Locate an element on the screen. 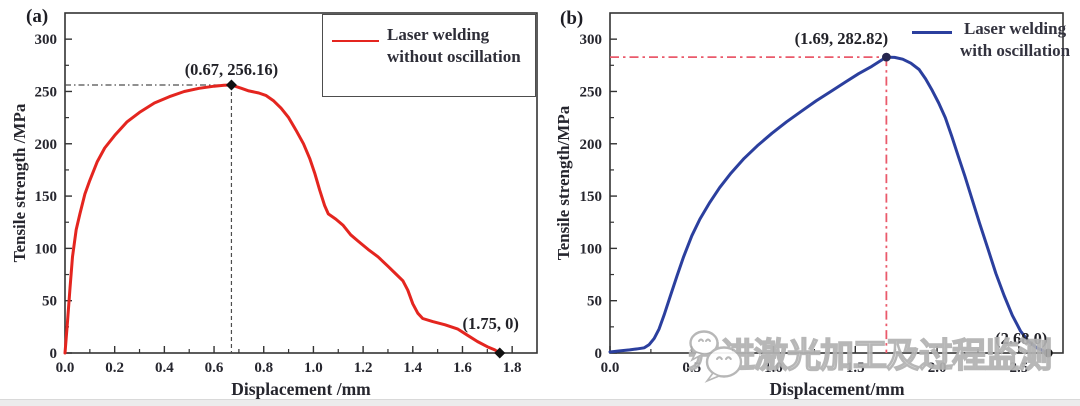 The width and height of the screenshot is (1080, 406). panel-b-label: (b) is located at coordinates (572, 18).